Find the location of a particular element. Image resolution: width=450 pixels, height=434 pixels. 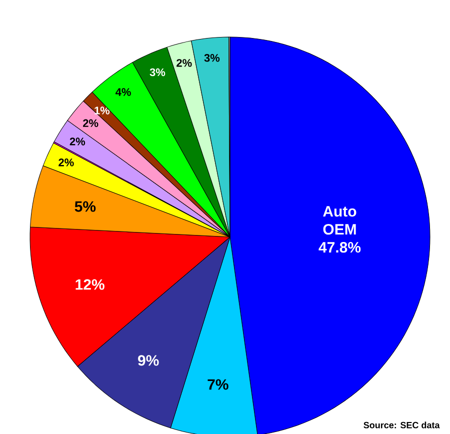

data-label: 4% is located at coordinates (123, 92).